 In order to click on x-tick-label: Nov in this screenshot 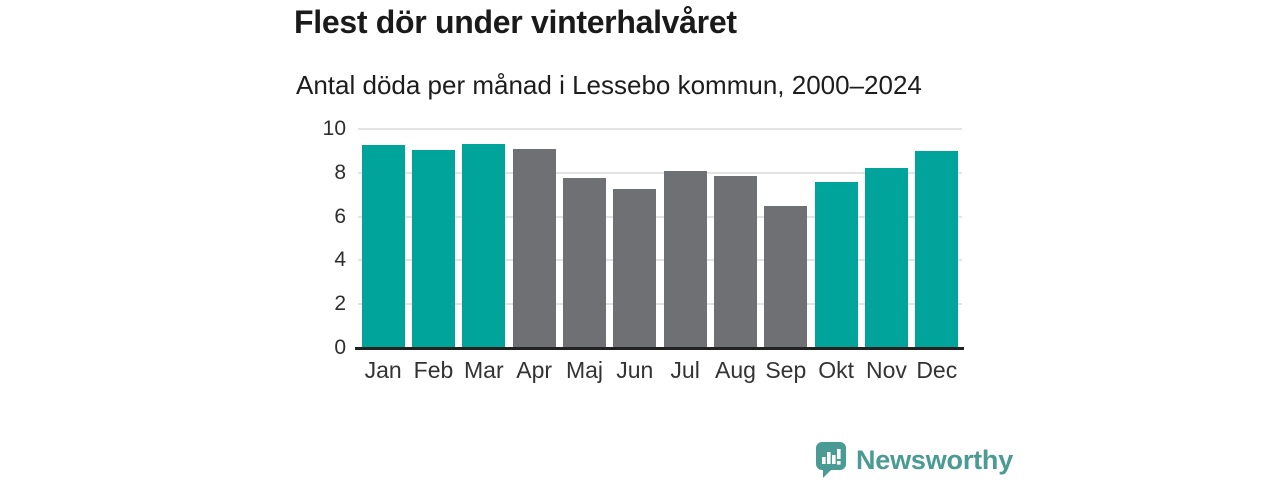, I will do `click(886, 370)`.